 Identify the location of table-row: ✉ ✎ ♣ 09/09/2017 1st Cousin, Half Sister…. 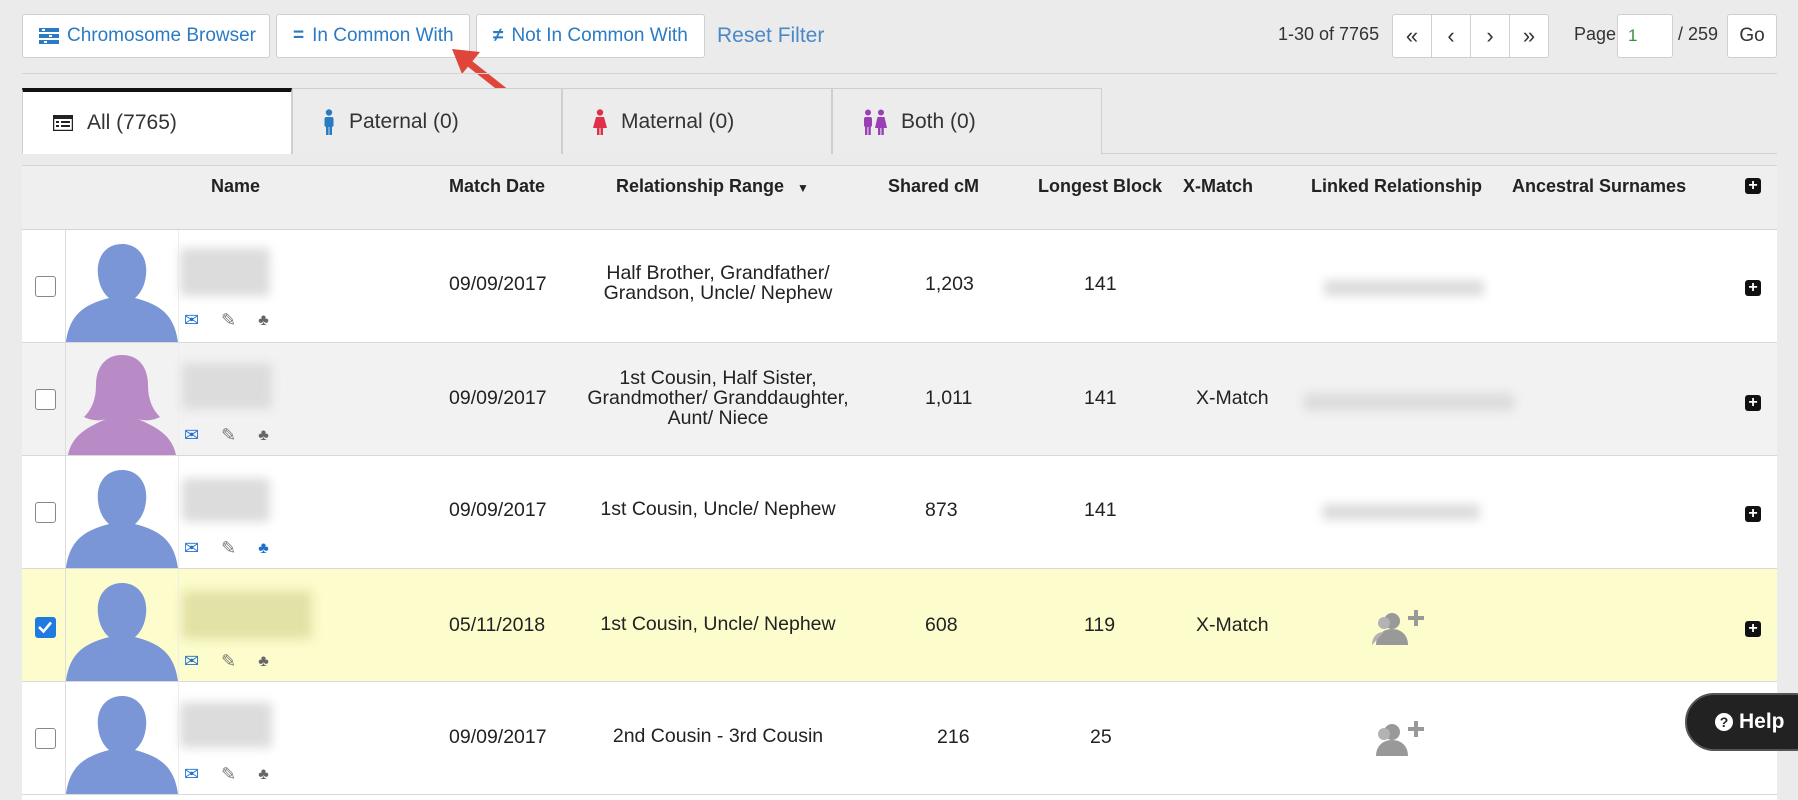
(899, 399).